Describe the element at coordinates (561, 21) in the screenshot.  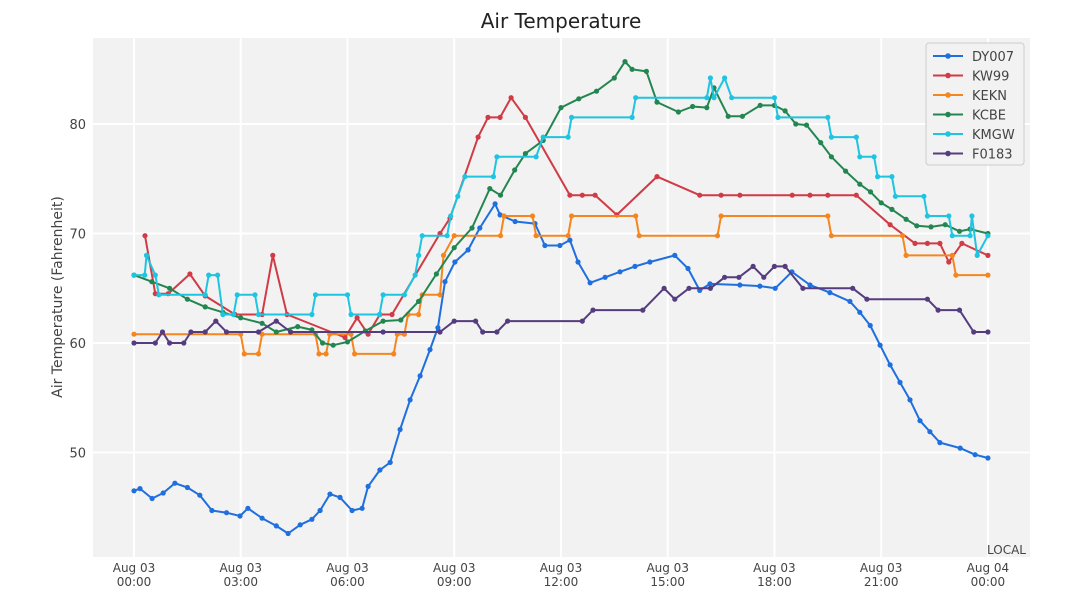
I see `chart-title: Air Temperature` at that location.